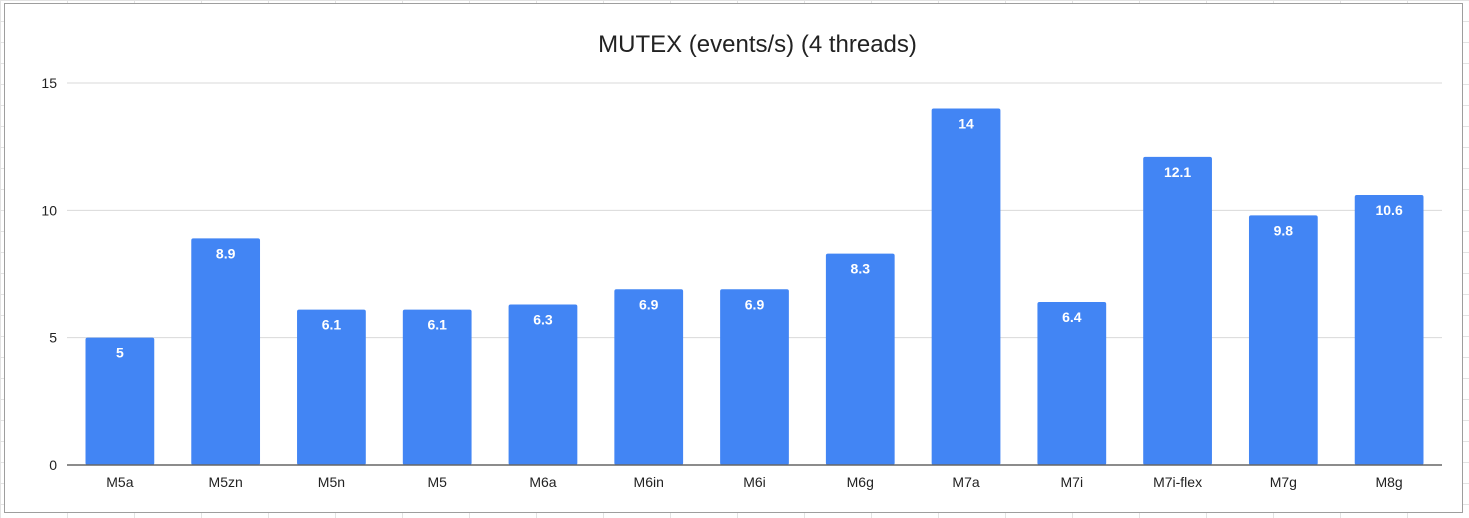 This screenshot has width=1469, height=518. Describe the element at coordinates (757, 44) in the screenshot. I see `chart-title: MUTEX (events/s) (4 threads)` at that location.